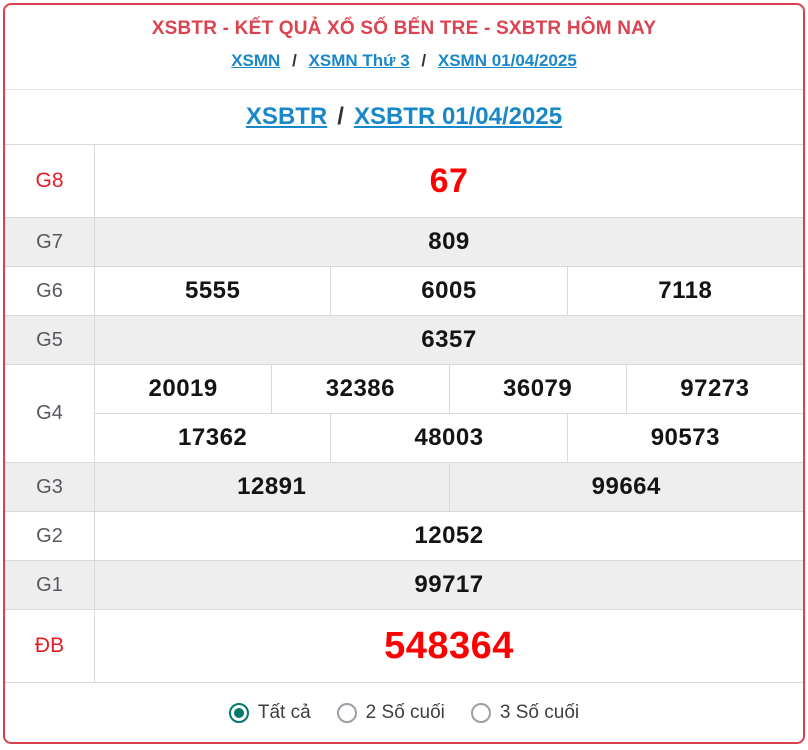 The height and width of the screenshot is (750, 808). I want to click on filter-bar: Tất cả 2 Số cuối 3 Số cuối, so click(404, 712).